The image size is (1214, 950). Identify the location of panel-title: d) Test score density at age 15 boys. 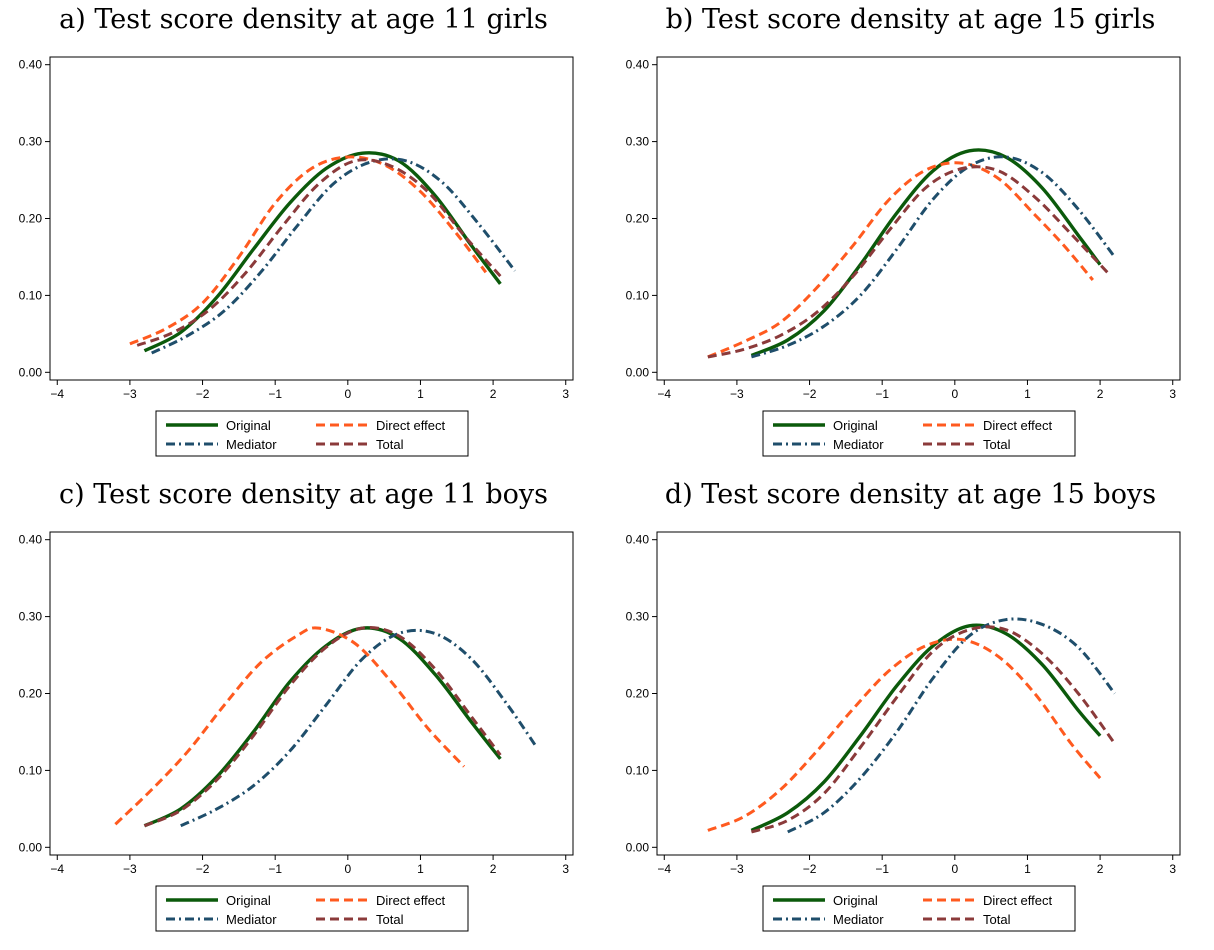
(910, 494).